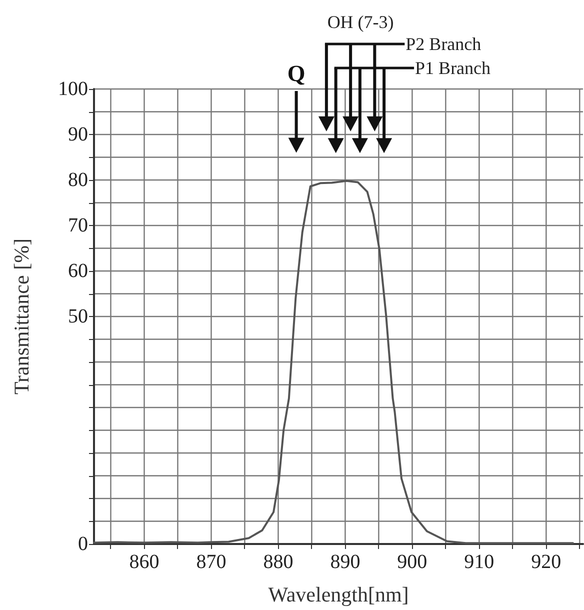 This screenshot has height=610, width=584. I want to click on text: Q, so click(296, 73).